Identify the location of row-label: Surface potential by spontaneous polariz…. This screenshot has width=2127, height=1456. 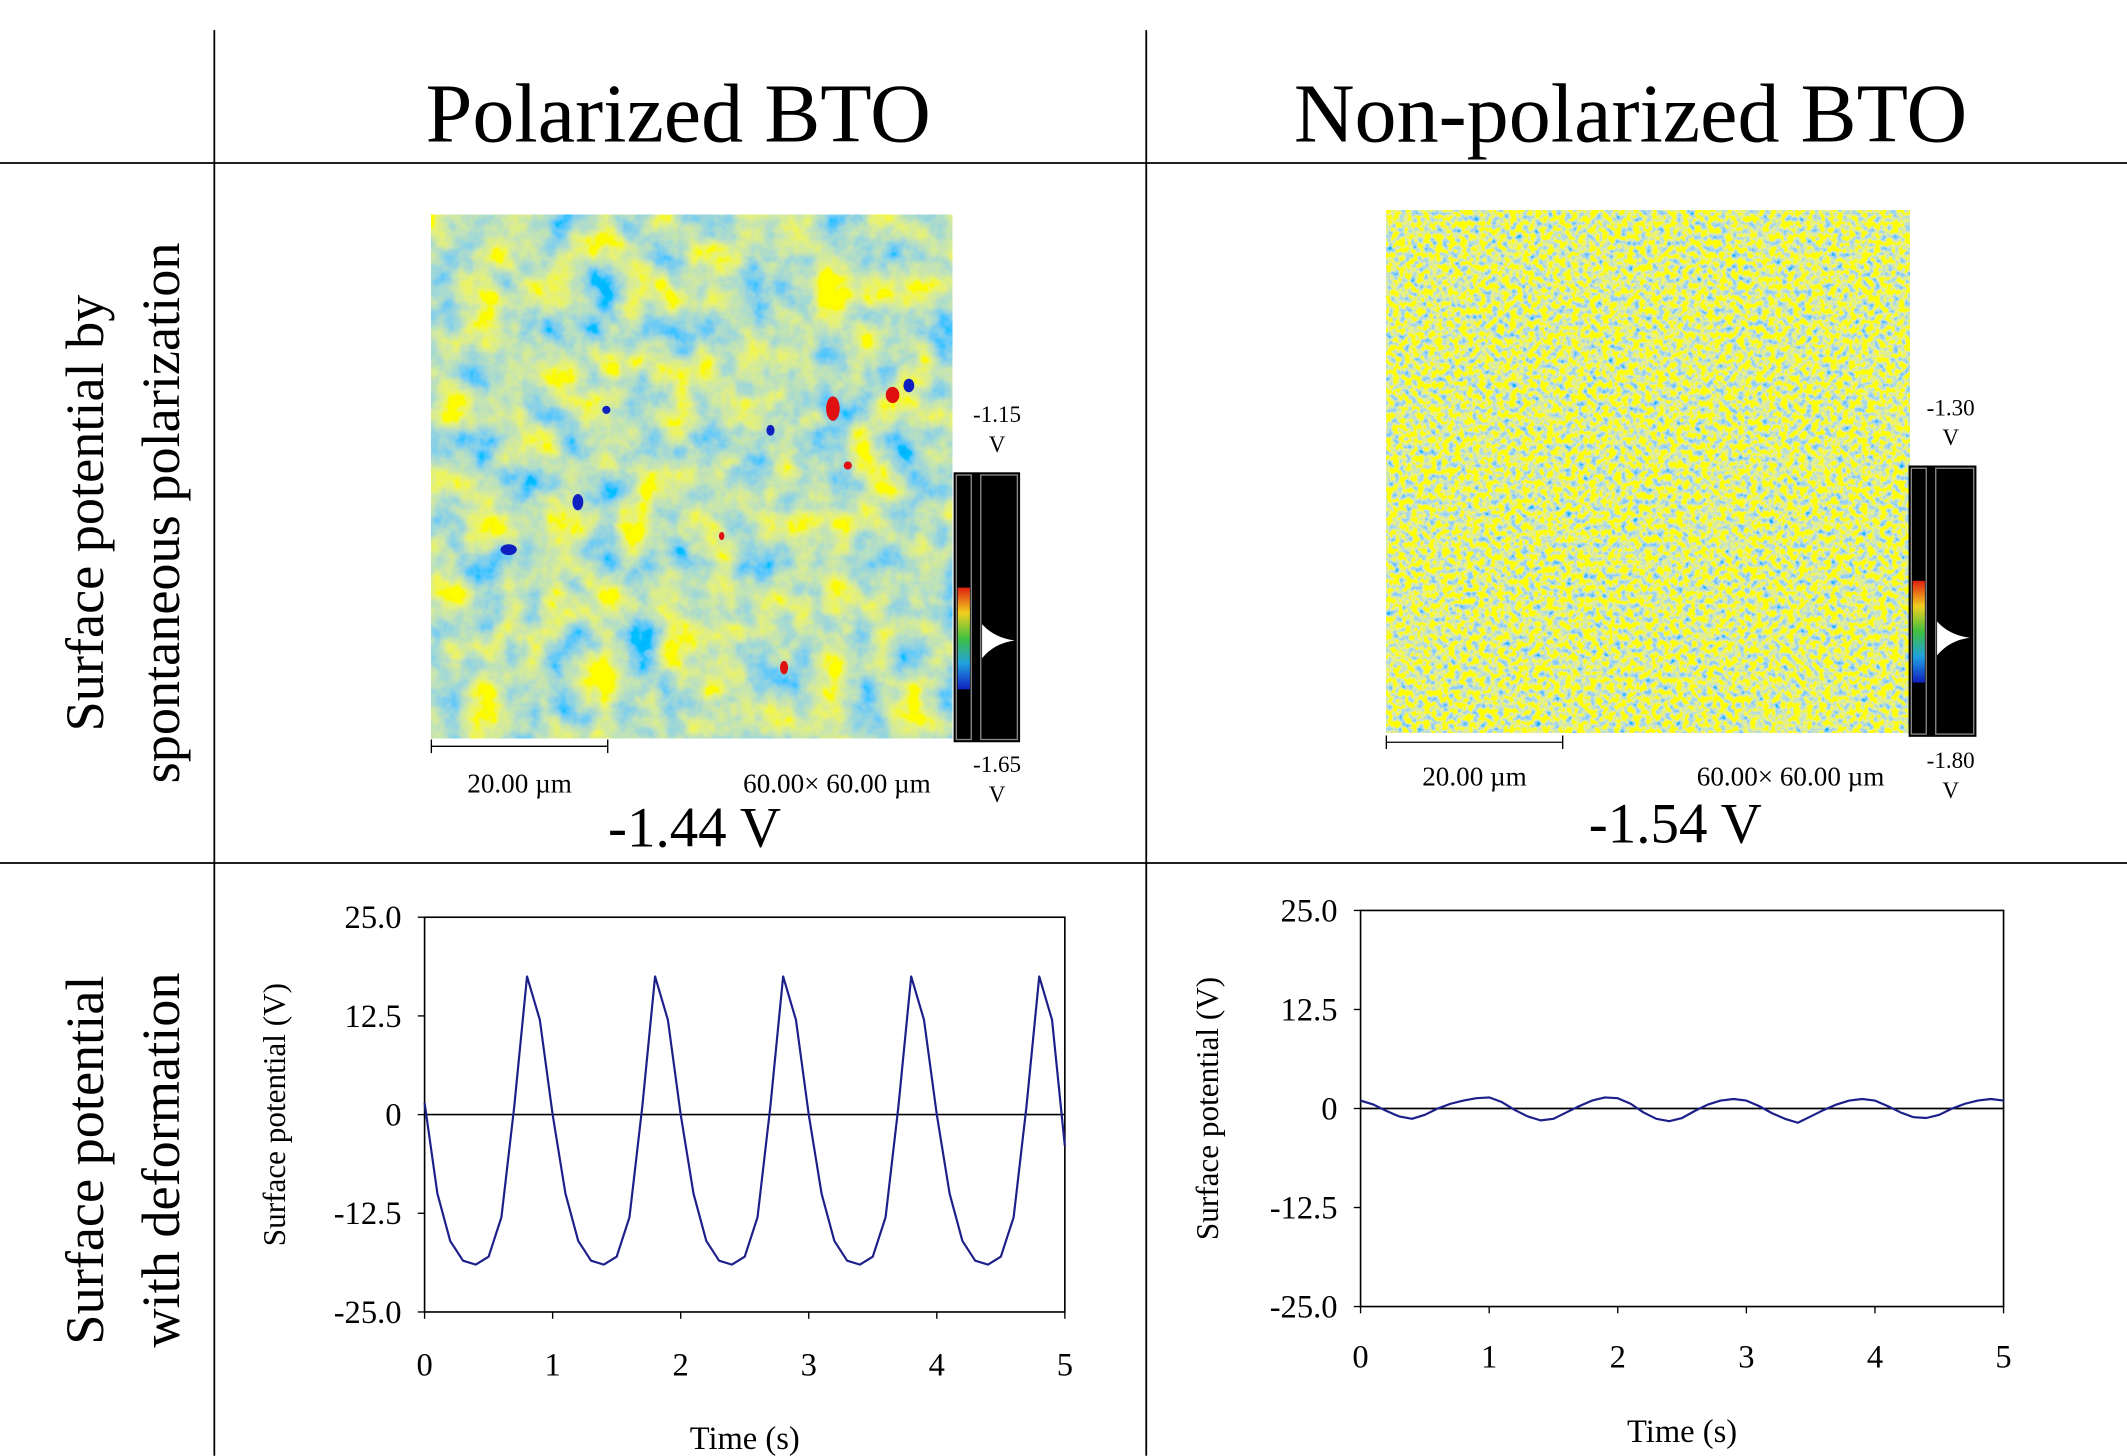
(123, 513).